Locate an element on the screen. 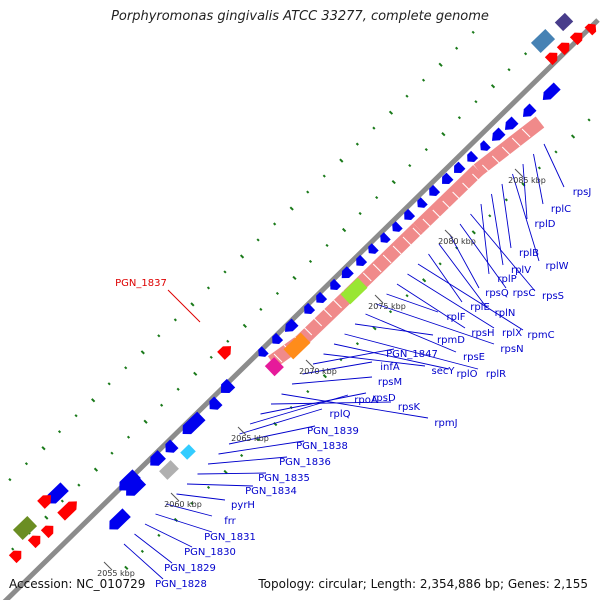 The height and width of the screenshot is (600, 600). gene-label: rpsK is located at coordinates (409, 407).